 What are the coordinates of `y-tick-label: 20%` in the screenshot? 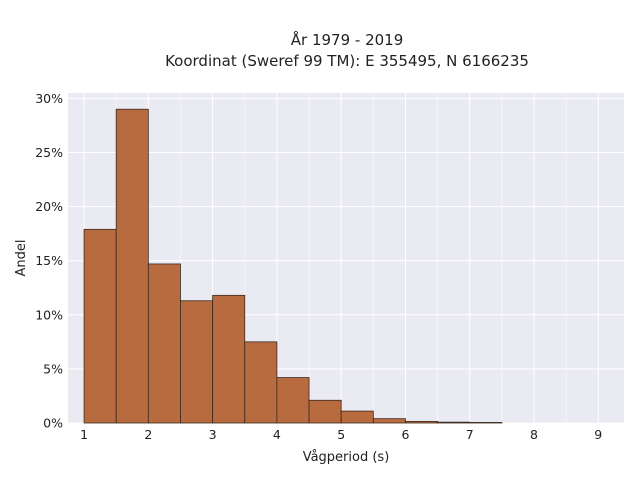 It's located at (49, 206).